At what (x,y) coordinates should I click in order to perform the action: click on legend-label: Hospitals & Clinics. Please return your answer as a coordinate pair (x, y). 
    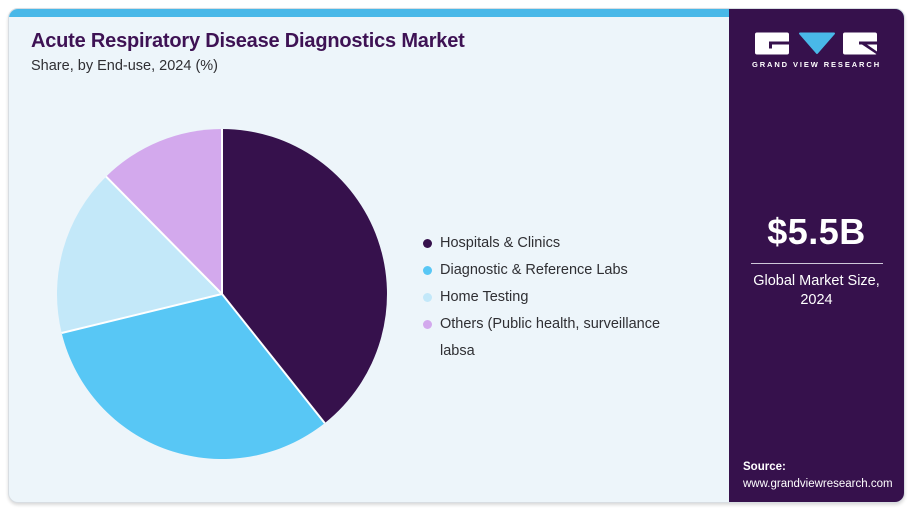
    Looking at the image, I should click on (500, 243).